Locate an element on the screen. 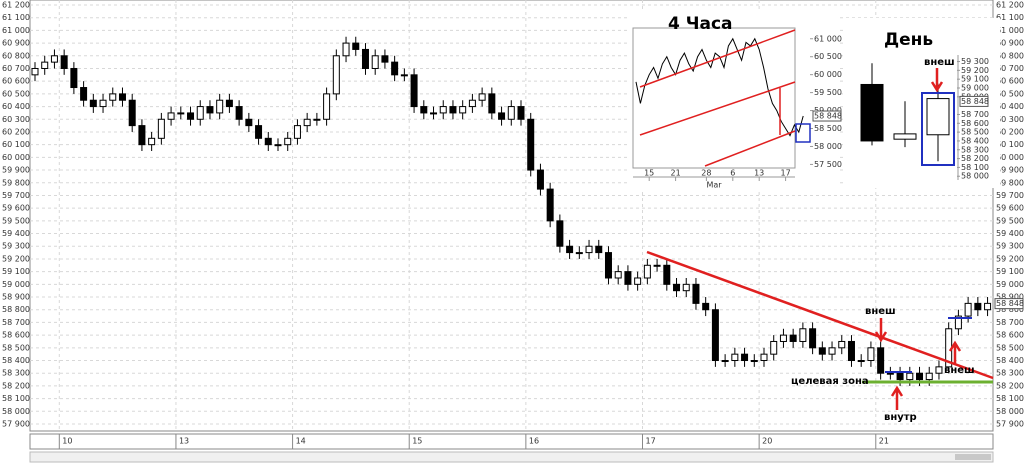  y-tick-label: 60 800 is located at coordinates (16, 55).